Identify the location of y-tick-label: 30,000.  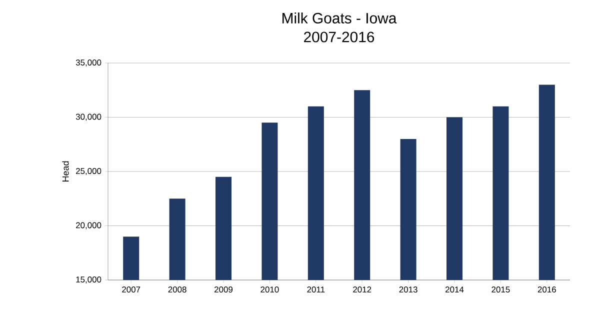
(89, 117).